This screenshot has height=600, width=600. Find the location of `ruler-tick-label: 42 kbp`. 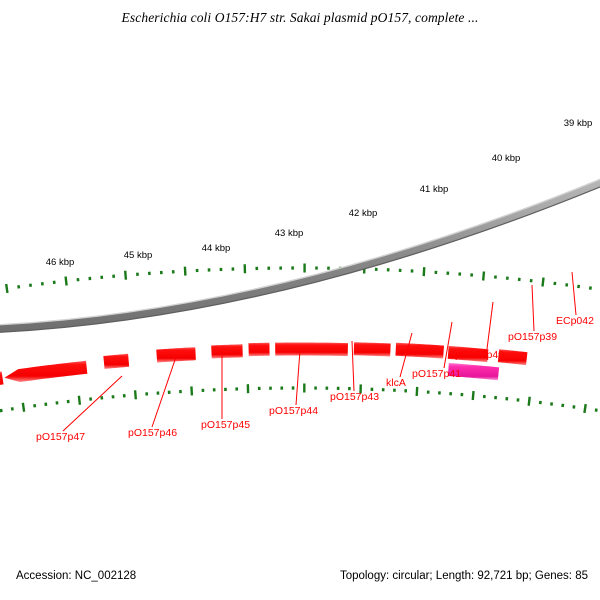

ruler-tick-label: 42 kbp is located at coordinates (363, 213).